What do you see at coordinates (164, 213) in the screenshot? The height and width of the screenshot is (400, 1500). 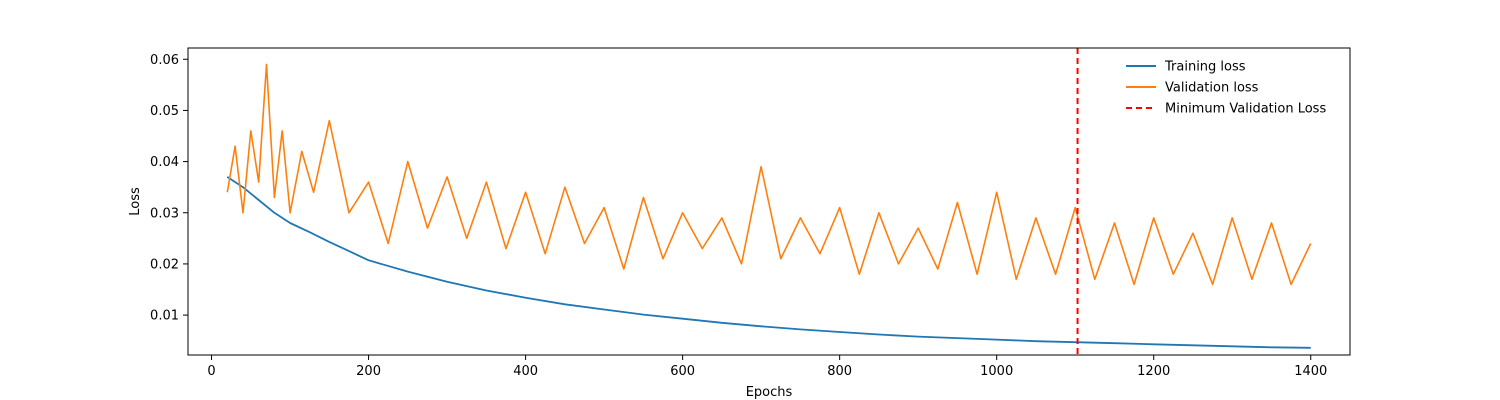 I see `y-tick-label: 0.03` at bounding box center [164, 213].